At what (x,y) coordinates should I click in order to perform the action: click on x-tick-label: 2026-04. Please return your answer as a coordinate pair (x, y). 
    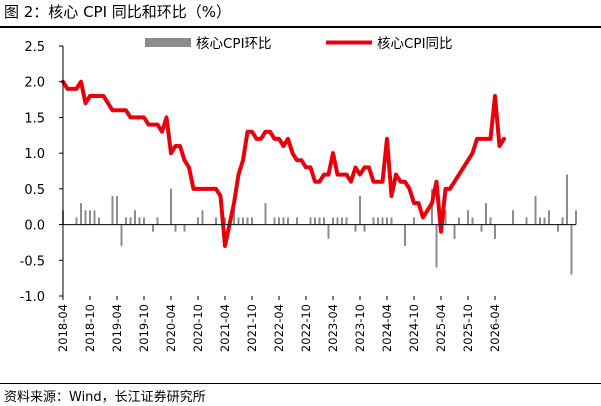
    Looking at the image, I should click on (495, 328).